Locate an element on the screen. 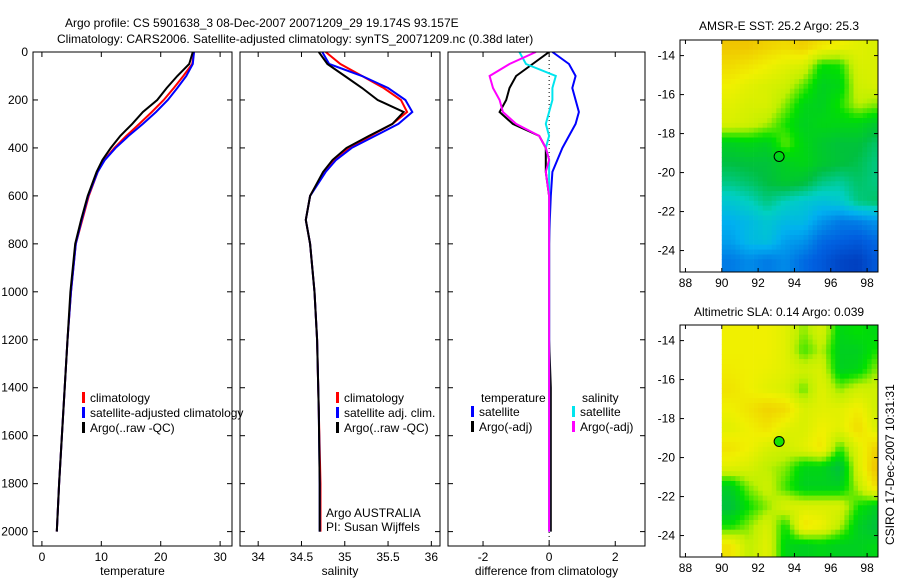  y-tick-label: -22 is located at coordinates (667, 497).